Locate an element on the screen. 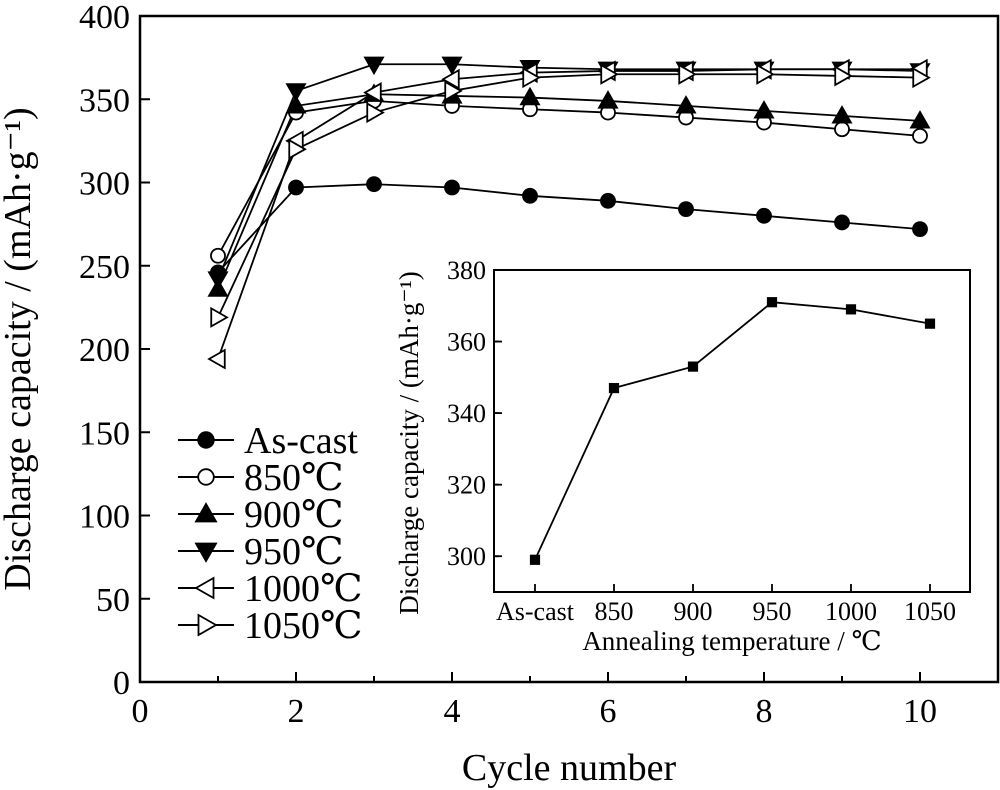 Image resolution: width=1000 pixels, height=790 pixels. y-tick-label: 150 is located at coordinates (104, 433).